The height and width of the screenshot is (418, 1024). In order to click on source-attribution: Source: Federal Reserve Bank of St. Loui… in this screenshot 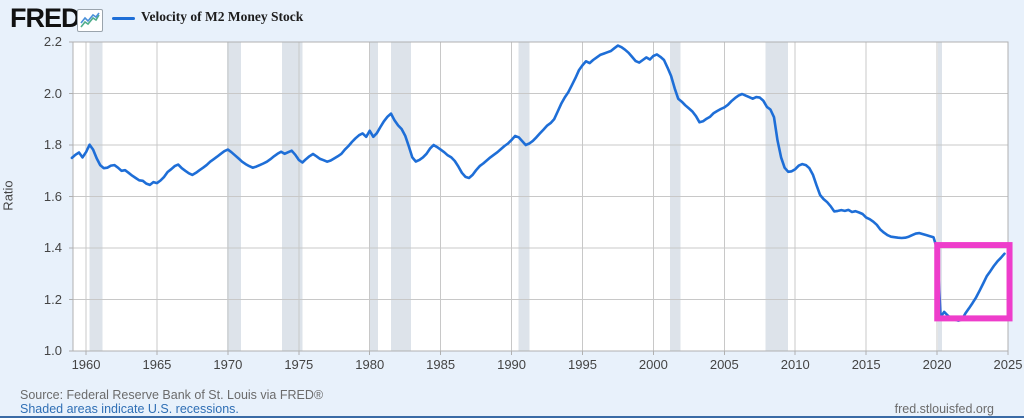, I will do `click(172, 395)`.